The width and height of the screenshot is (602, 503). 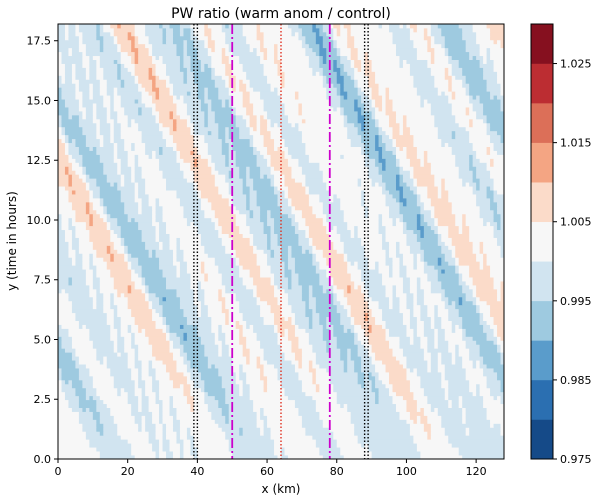 I want to click on x-tick-label: 80, so click(x=337, y=471).